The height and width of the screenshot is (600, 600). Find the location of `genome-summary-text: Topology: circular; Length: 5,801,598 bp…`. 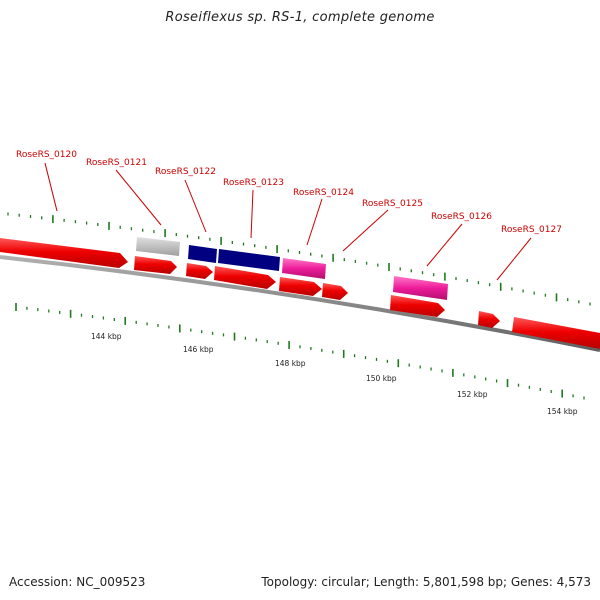

genome-summary-text: Topology: circular; Length: 5,801,598 bp… is located at coordinates (426, 582).